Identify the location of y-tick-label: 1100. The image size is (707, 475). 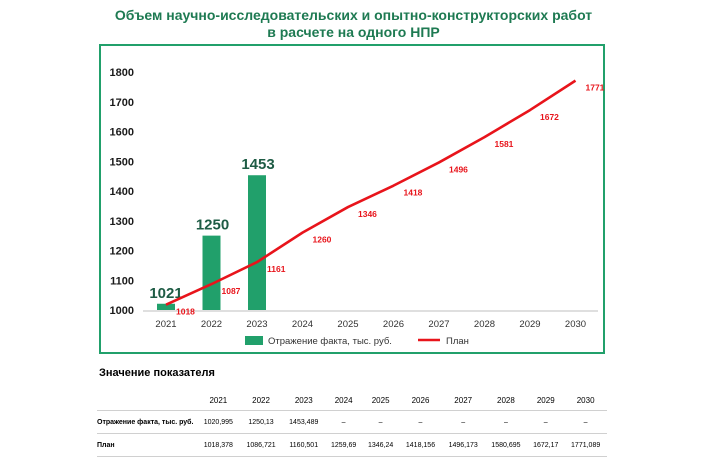
(122, 281).